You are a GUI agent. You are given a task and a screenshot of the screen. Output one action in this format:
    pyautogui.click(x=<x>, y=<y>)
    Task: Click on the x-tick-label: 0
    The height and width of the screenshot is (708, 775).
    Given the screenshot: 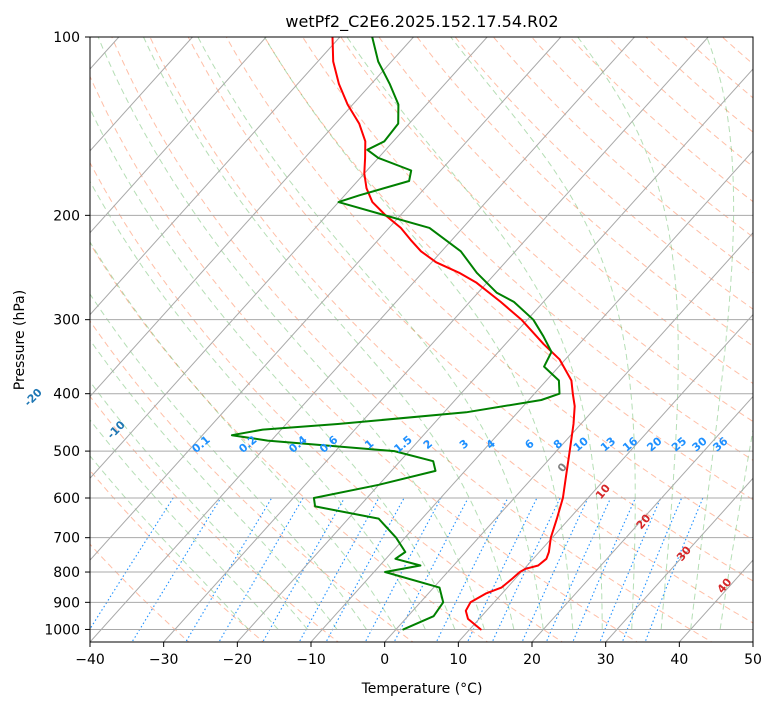 What is the action you would take?
    pyautogui.click(x=384, y=660)
    